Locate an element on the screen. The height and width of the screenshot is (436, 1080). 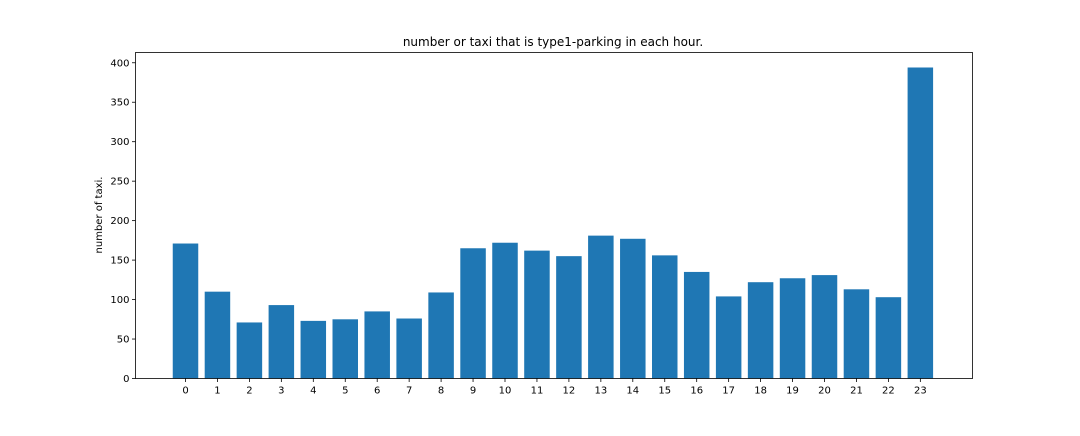
x-tick-label: 13 is located at coordinates (600, 391).